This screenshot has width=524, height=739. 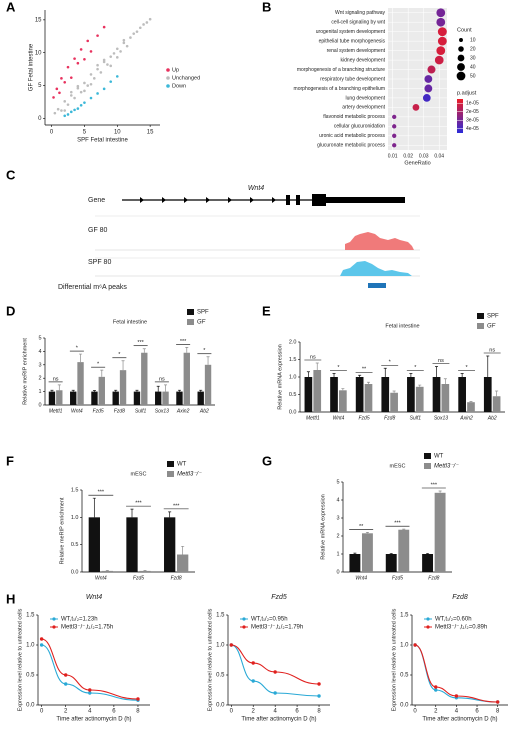 I want to click on y-tick-label: 4, so click(x=39, y=352).